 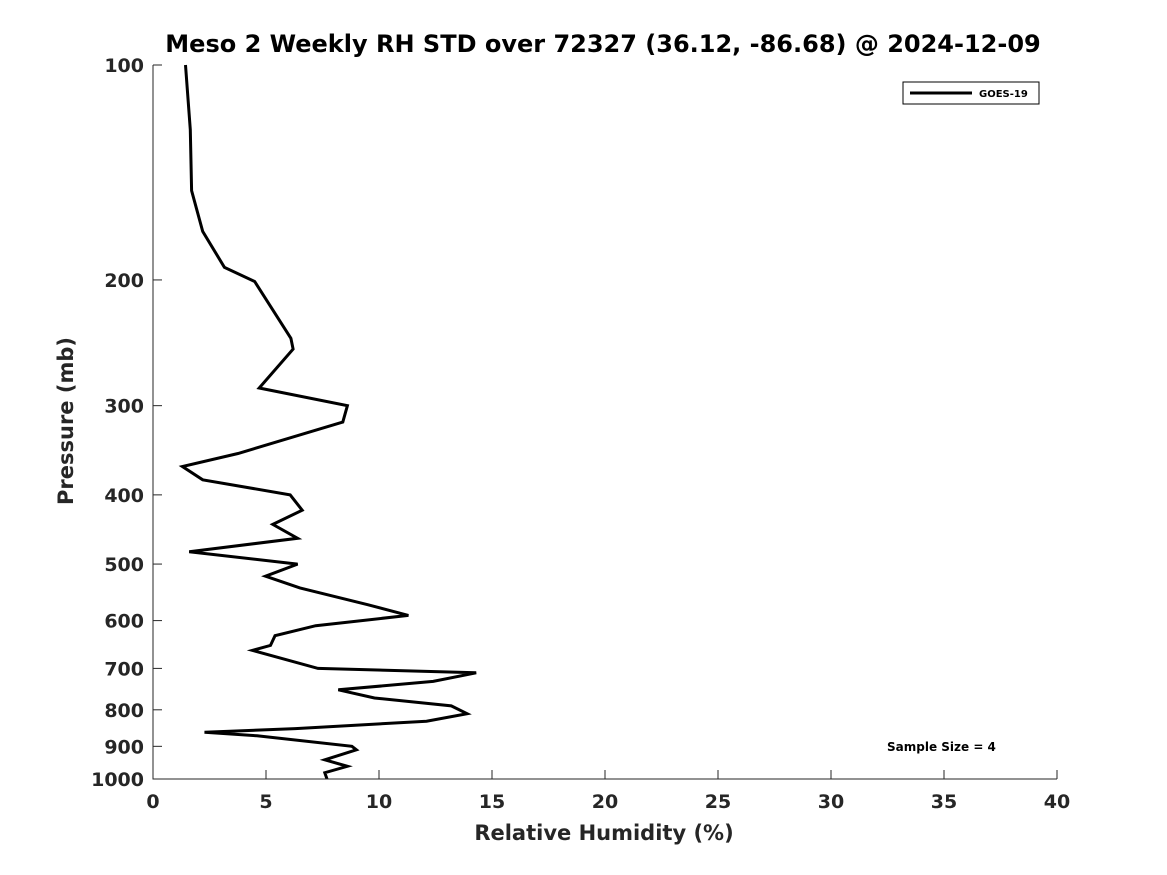 What do you see at coordinates (944, 802) in the screenshot?
I see `x-tick-label: 35` at bounding box center [944, 802].